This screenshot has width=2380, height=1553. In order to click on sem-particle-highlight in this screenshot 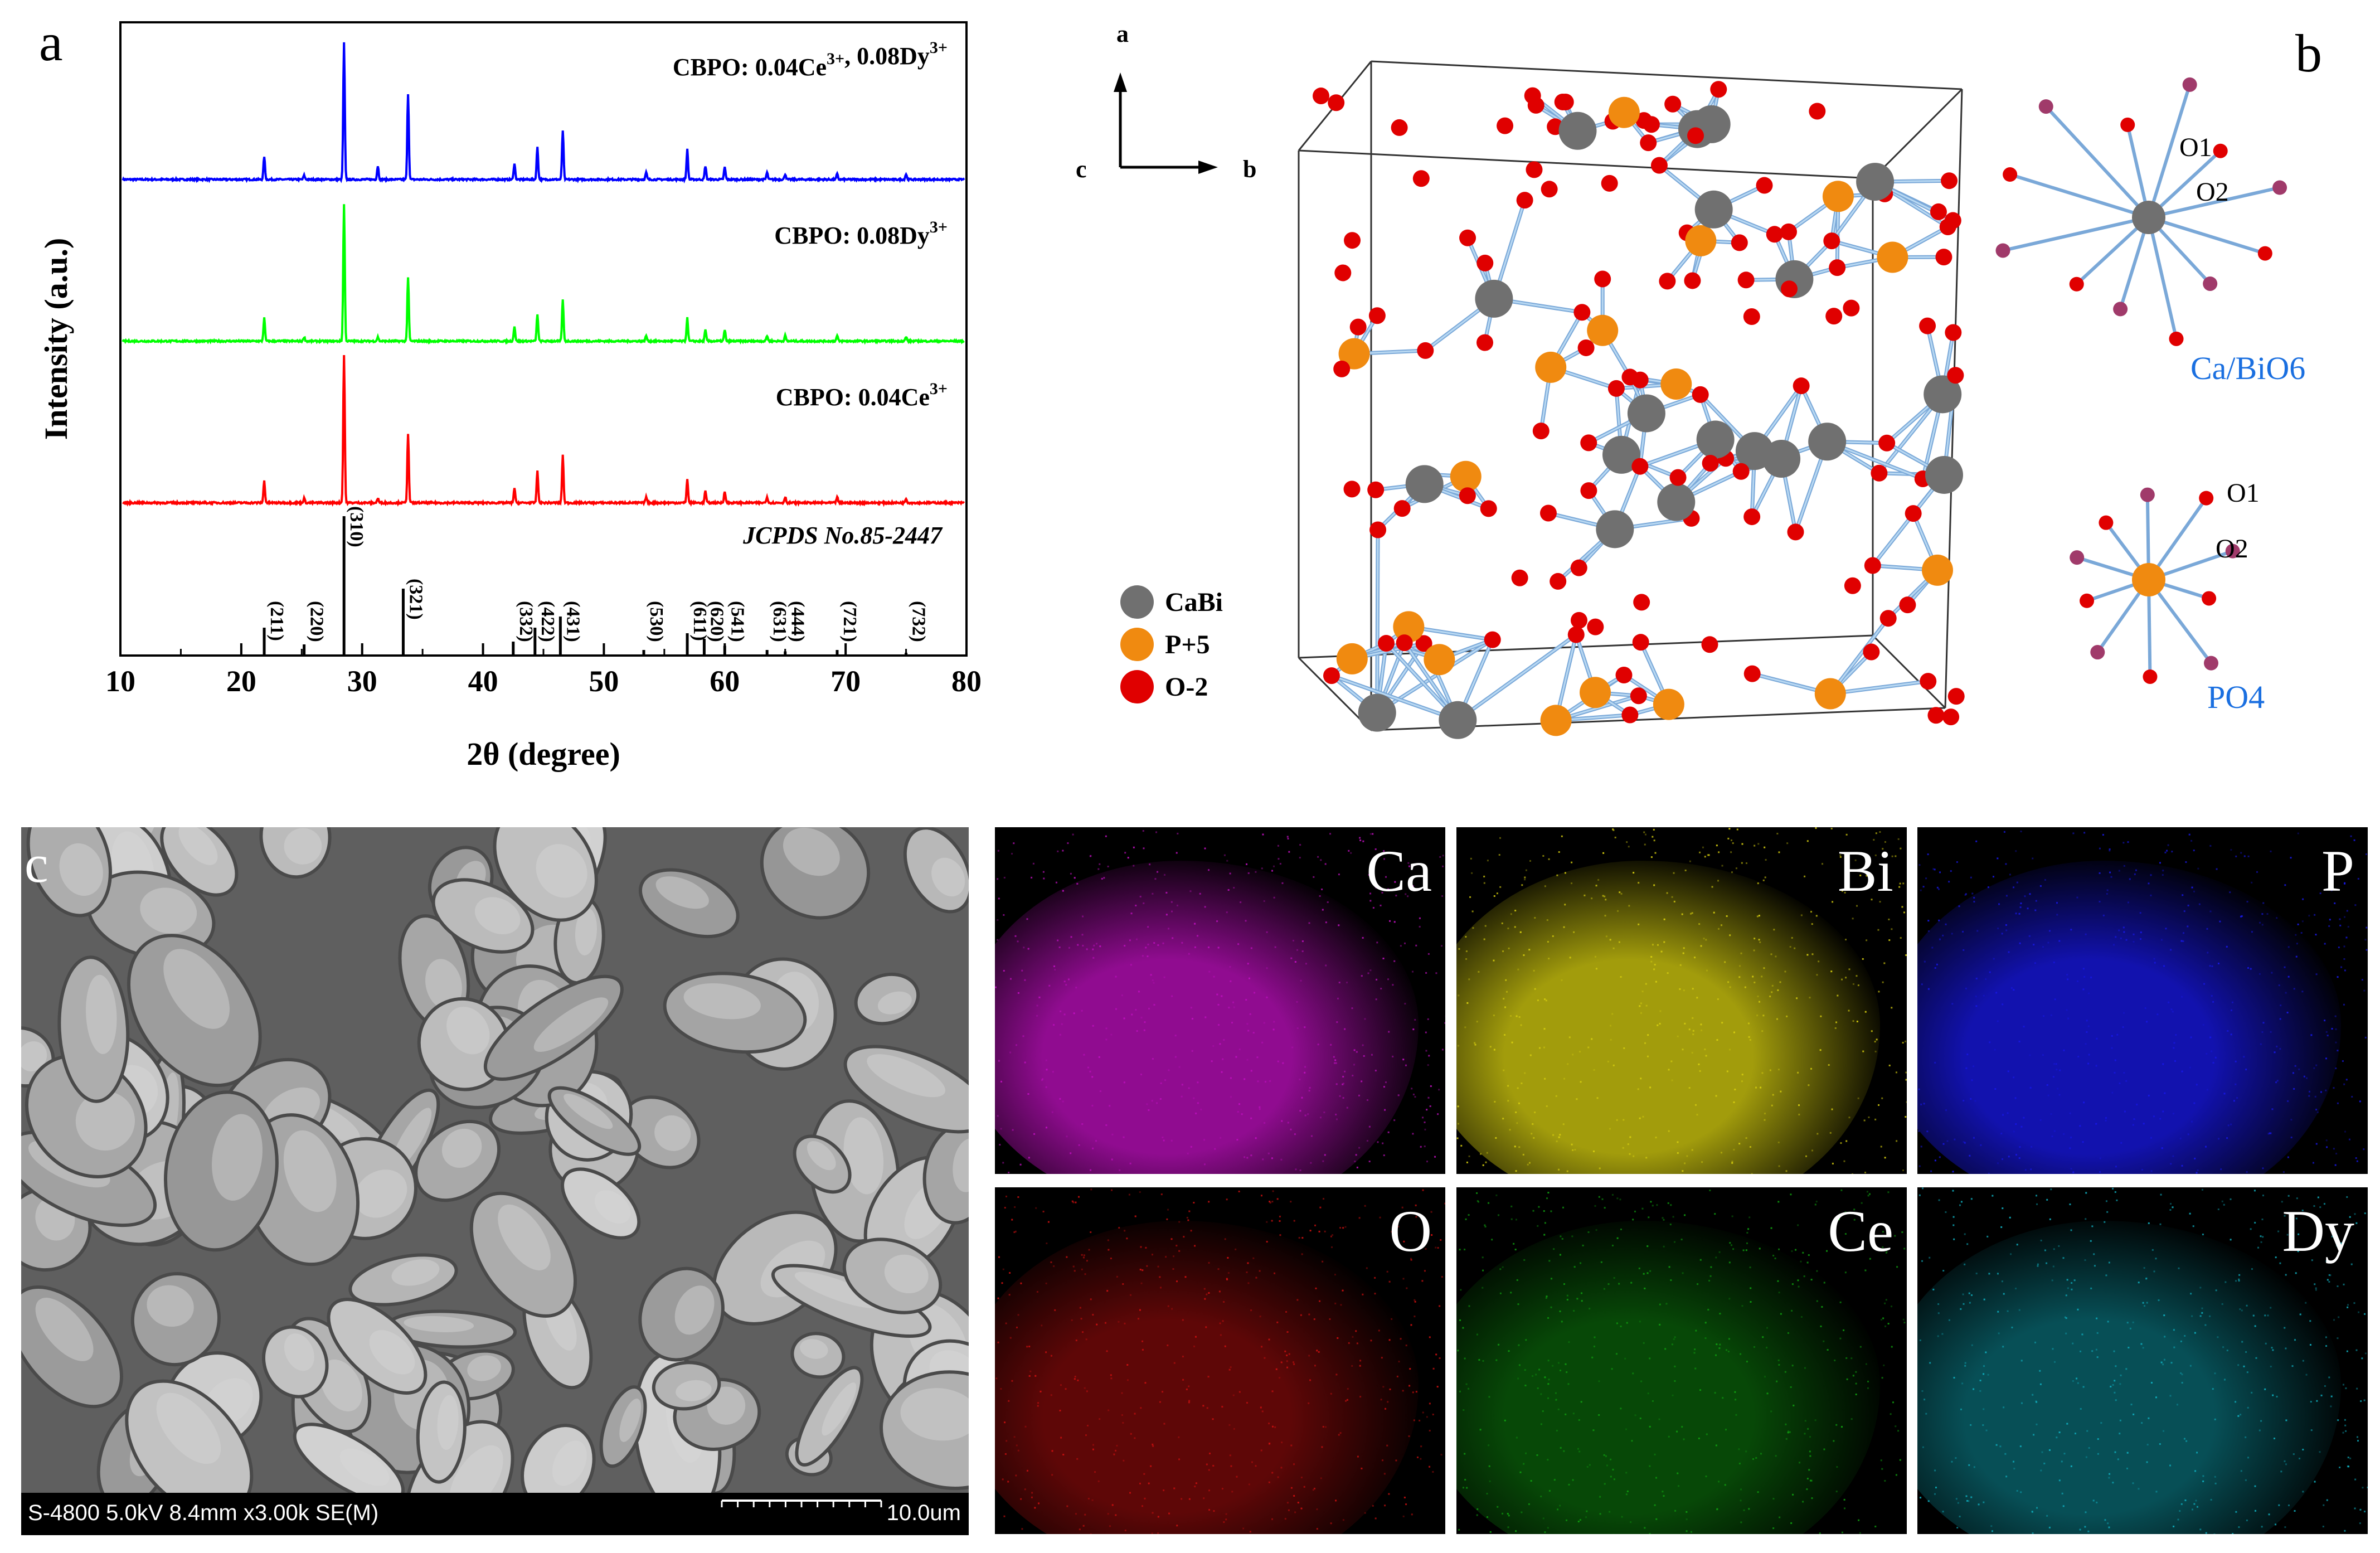, I will do `click(612, 1207)`.